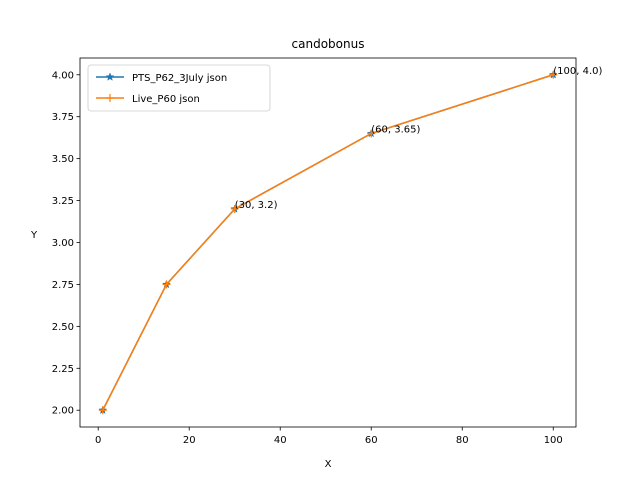 This screenshot has width=640, height=480. Describe the element at coordinates (98, 440) in the screenshot. I see `x-tick-label: 0` at that location.